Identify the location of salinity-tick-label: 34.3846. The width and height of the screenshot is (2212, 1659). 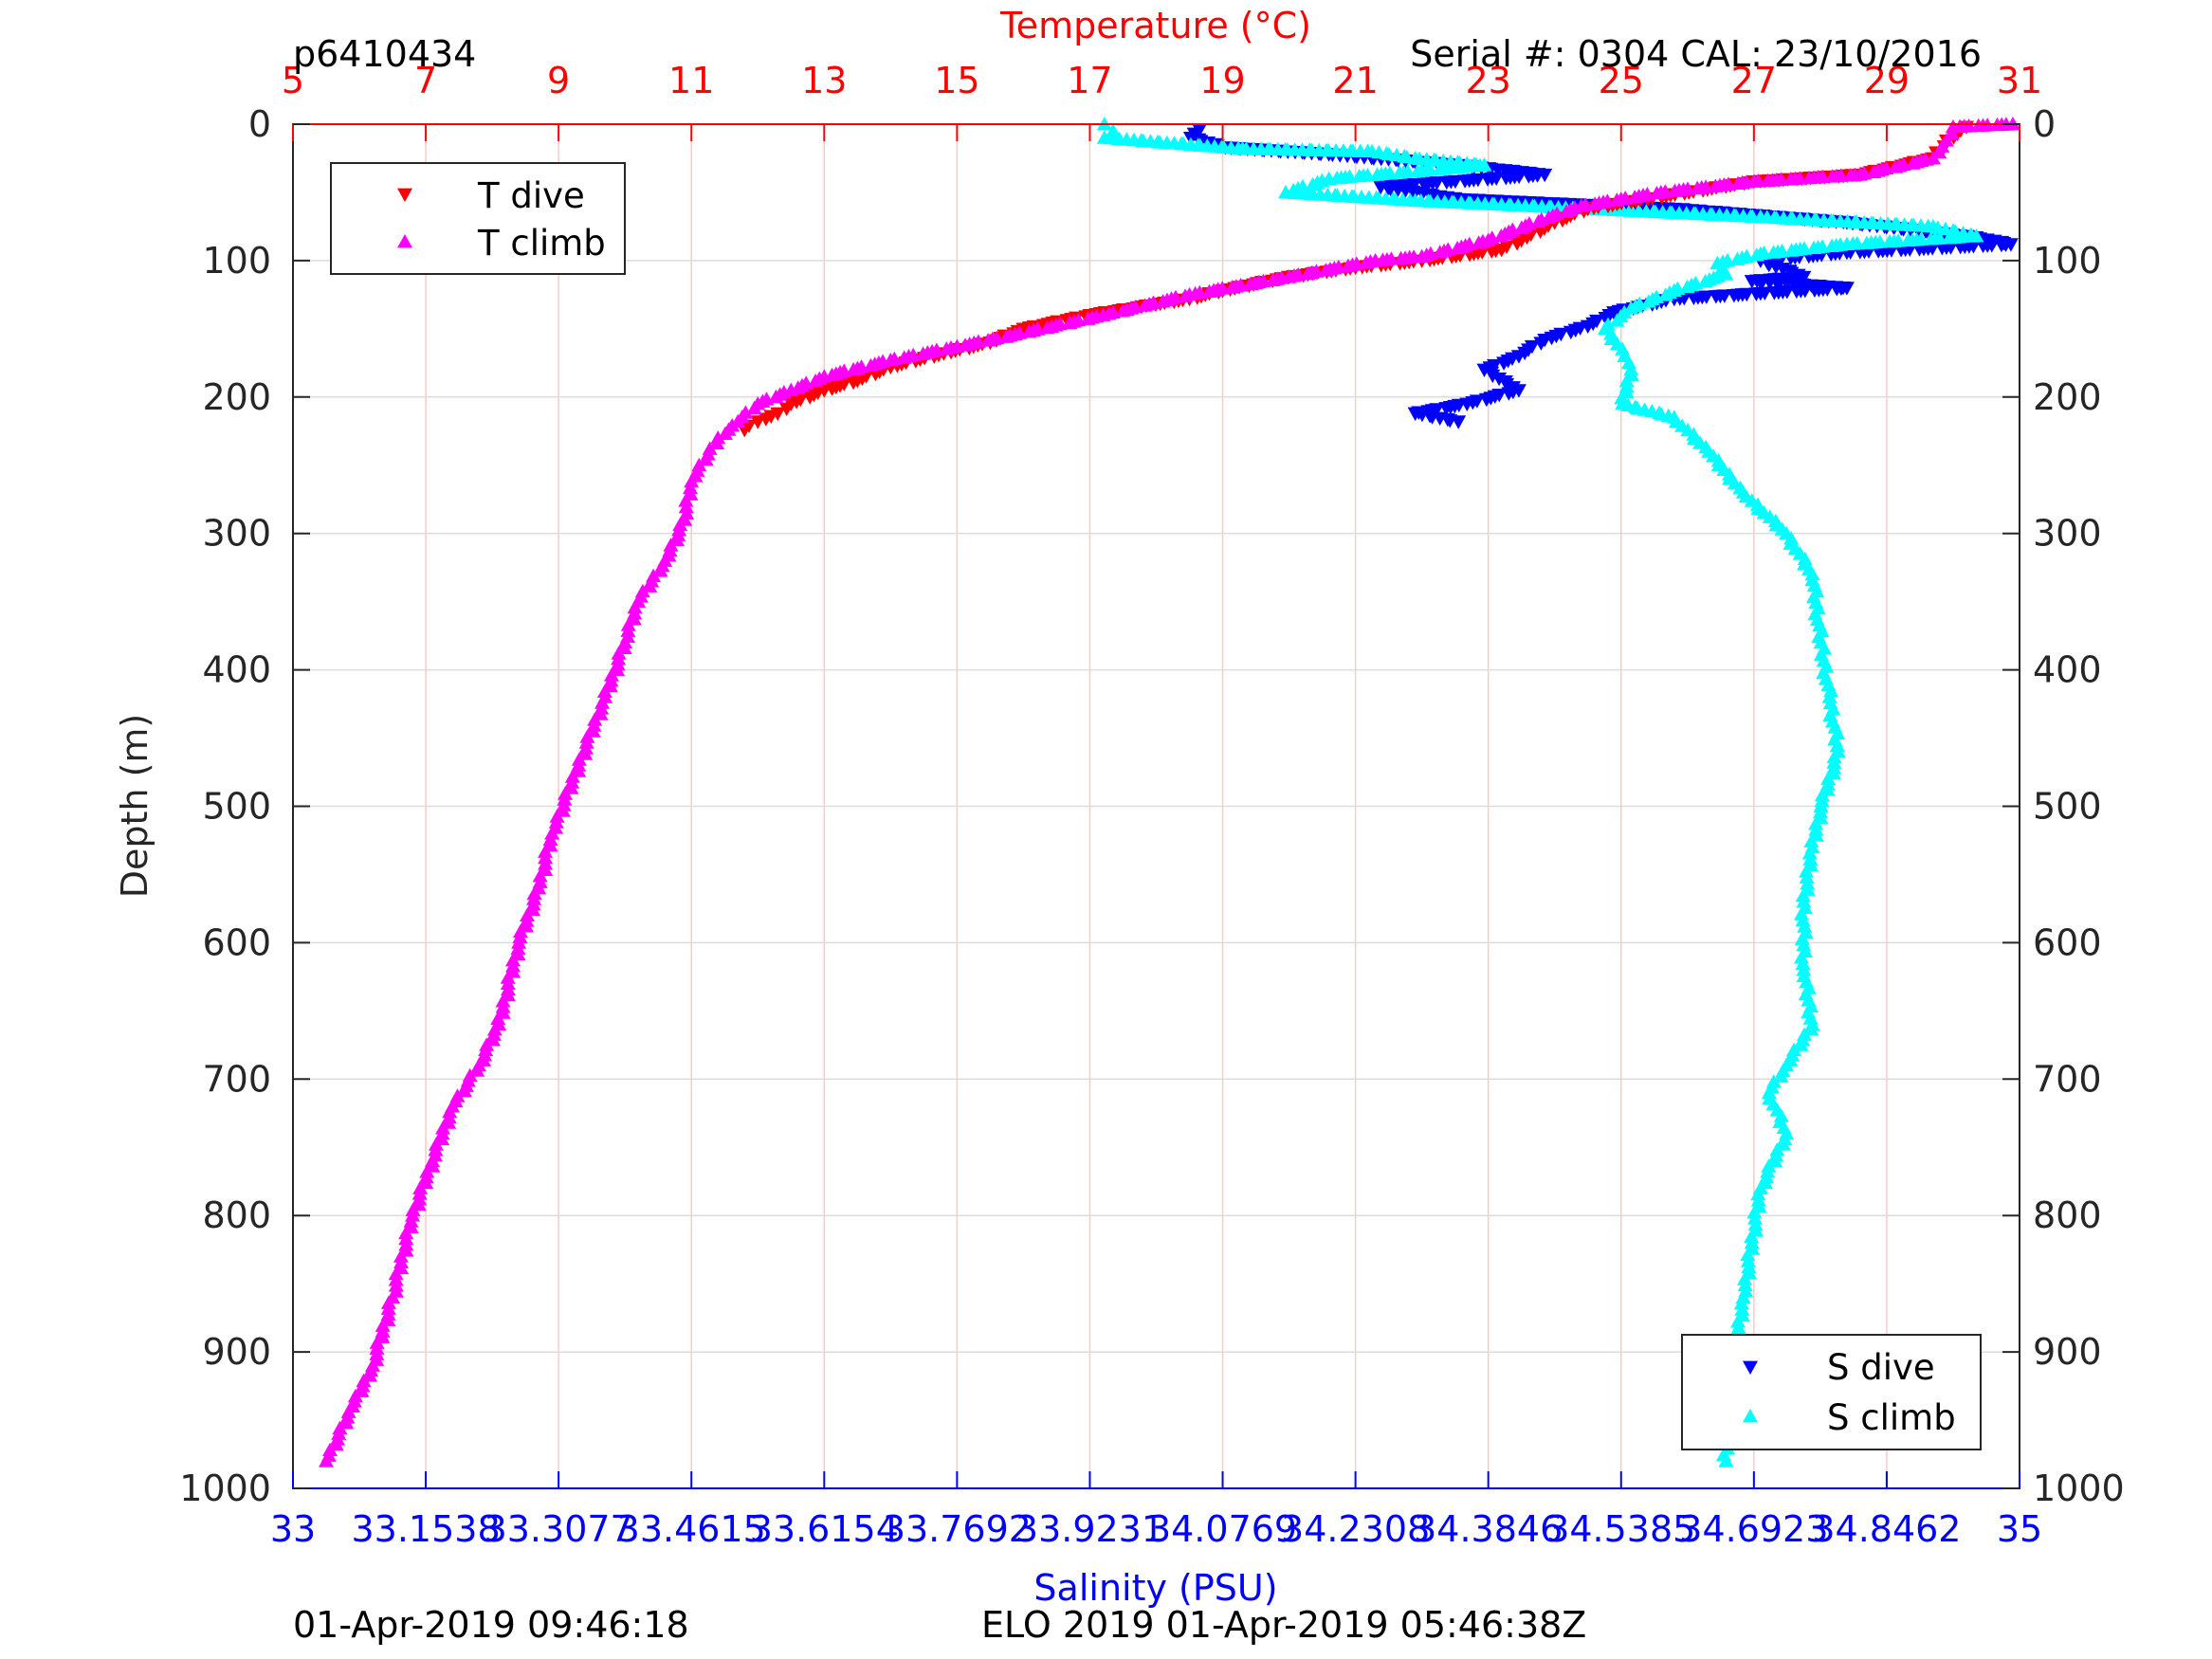
(1488, 1529).